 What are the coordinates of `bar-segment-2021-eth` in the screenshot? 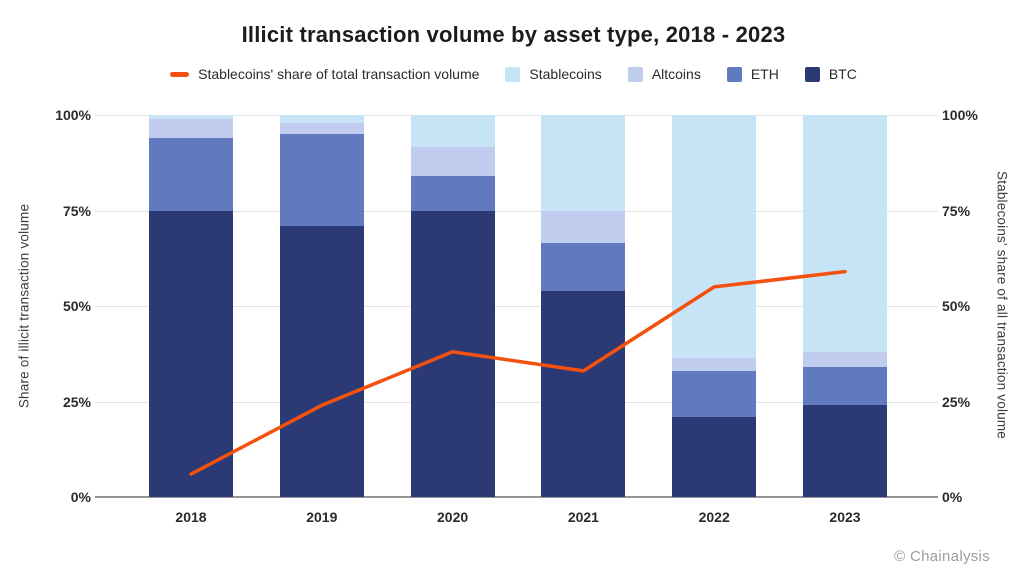 It's located at (583, 266).